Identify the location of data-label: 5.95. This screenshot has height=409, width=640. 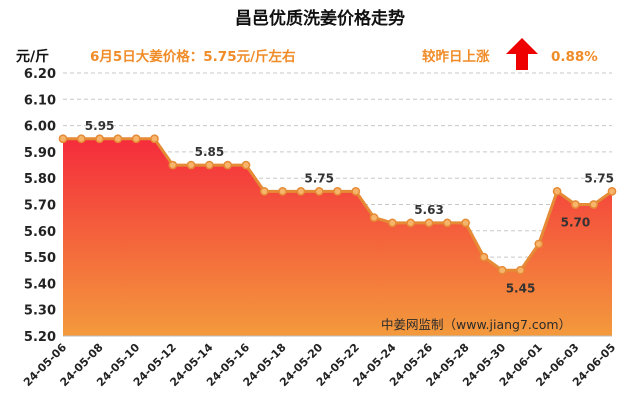
(100, 126).